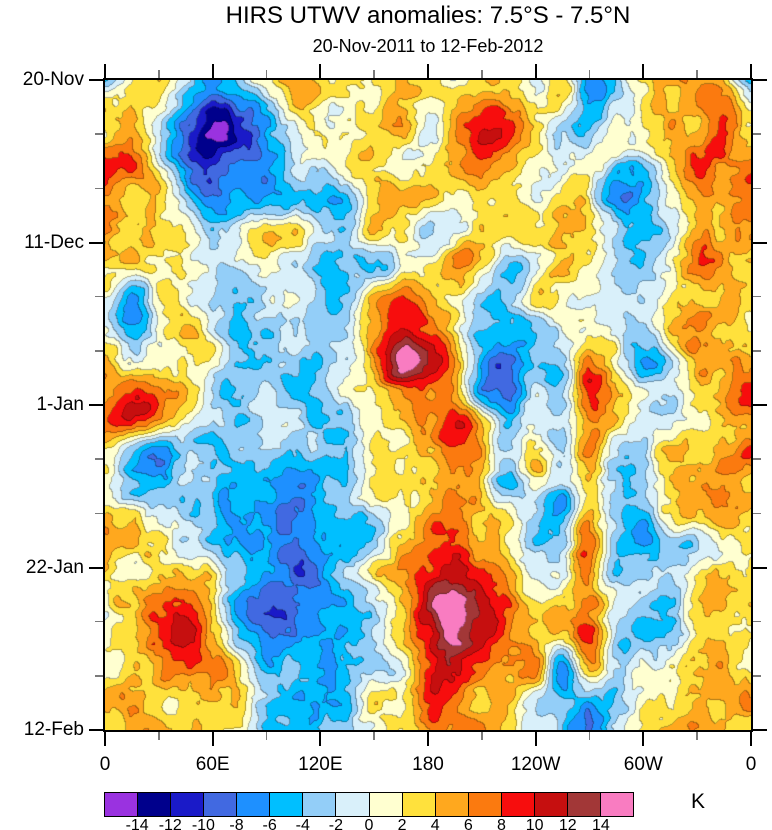 The width and height of the screenshot is (772, 830). What do you see at coordinates (212, 764) in the screenshot?
I see `x-axis-tick-label: 60E` at bounding box center [212, 764].